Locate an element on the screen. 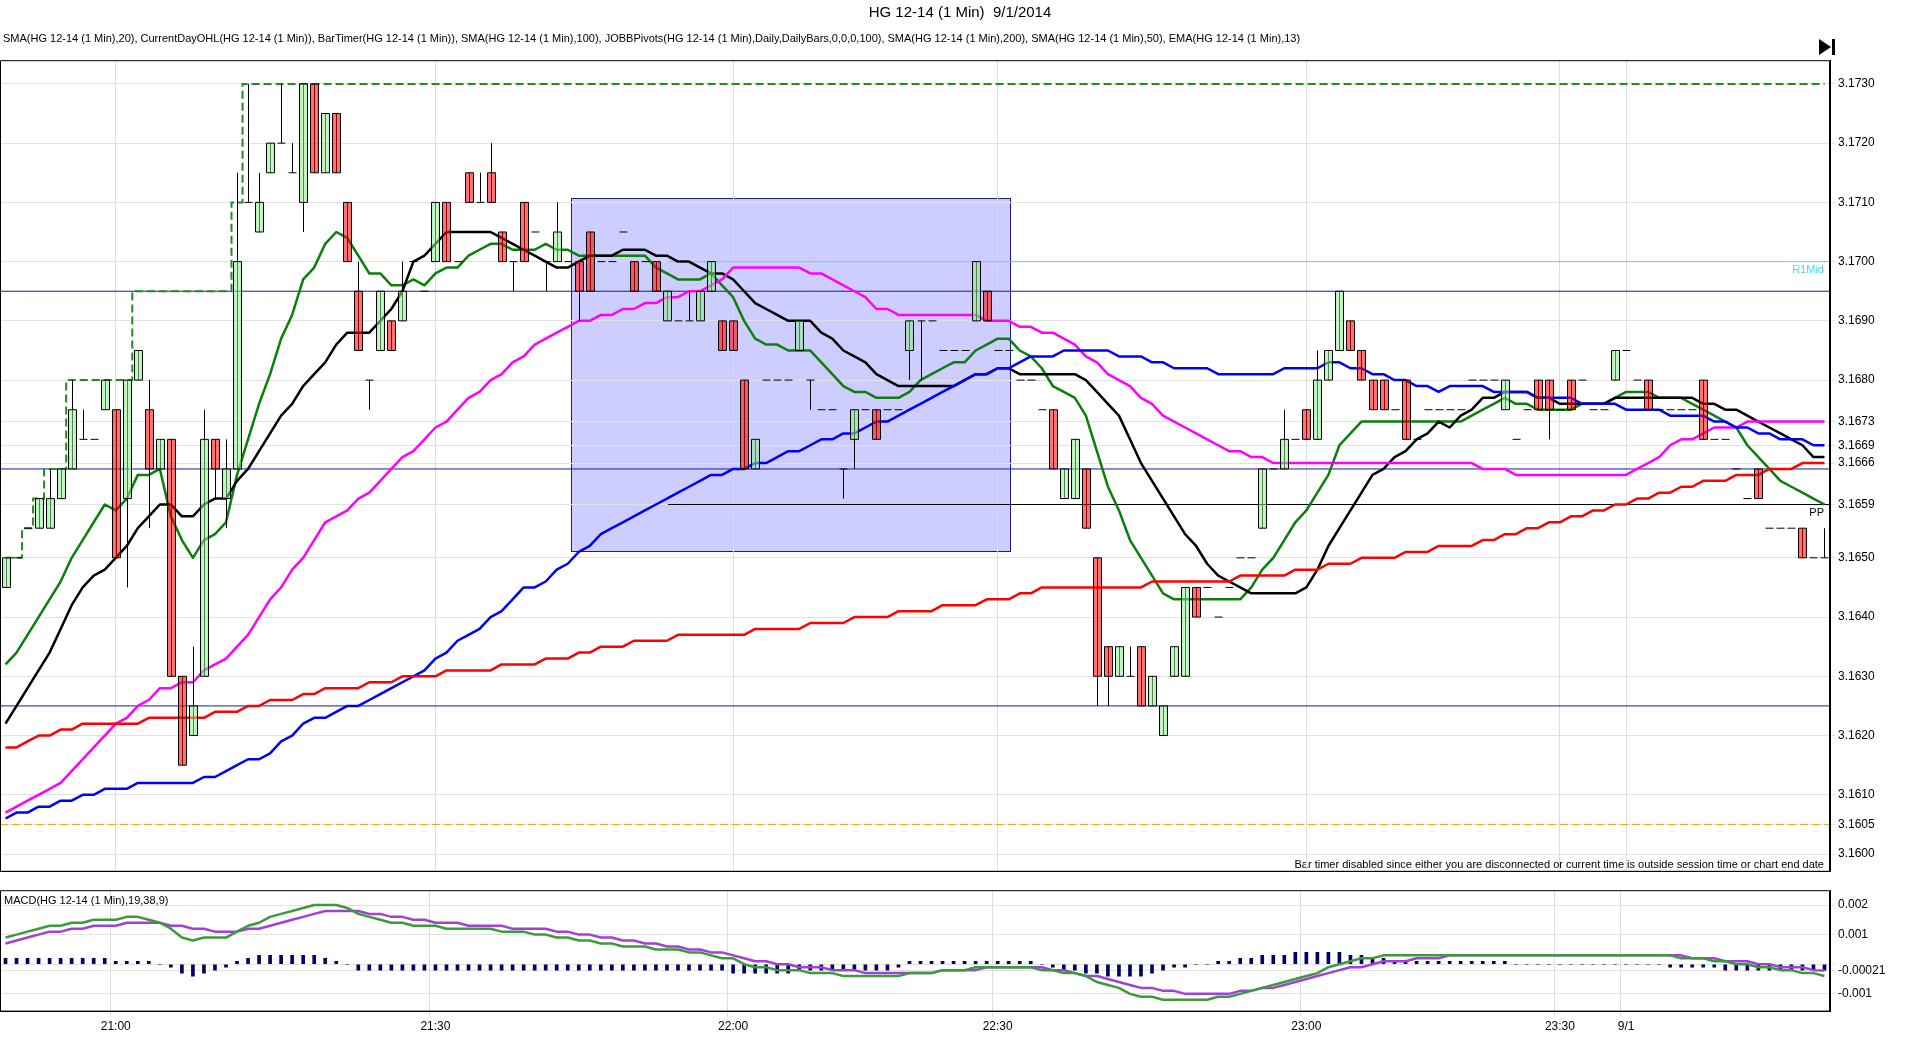 The width and height of the screenshot is (1920, 1055). y-tick-label: 3.1669 is located at coordinates (1857, 444).